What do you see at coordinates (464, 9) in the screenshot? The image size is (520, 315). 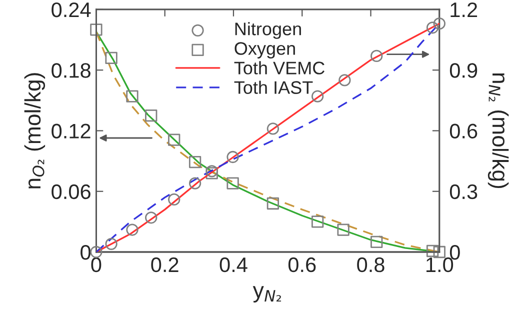 I see `y2-tick-label: 1.2` at bounding box center [464, 9].